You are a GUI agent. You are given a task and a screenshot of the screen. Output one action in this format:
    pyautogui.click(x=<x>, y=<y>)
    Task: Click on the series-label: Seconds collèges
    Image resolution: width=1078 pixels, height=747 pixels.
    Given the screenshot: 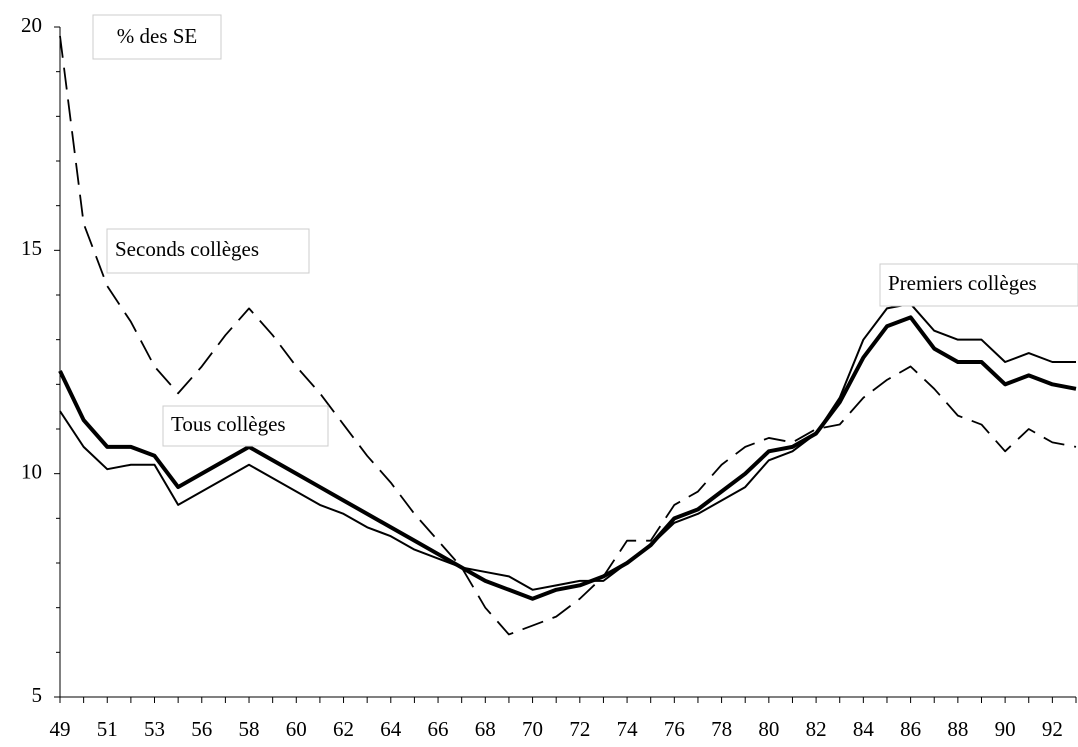 What is the action you would take?
    pyautogui.click(x=187, y=249)
    